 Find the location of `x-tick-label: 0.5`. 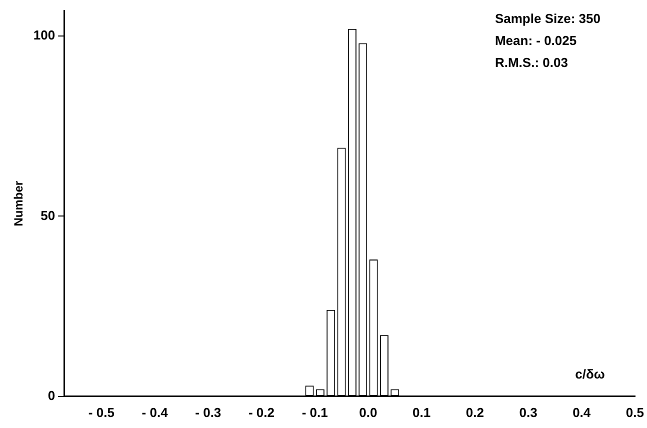

x-tick-label: 0.5 is located at coordinates (635, 412).